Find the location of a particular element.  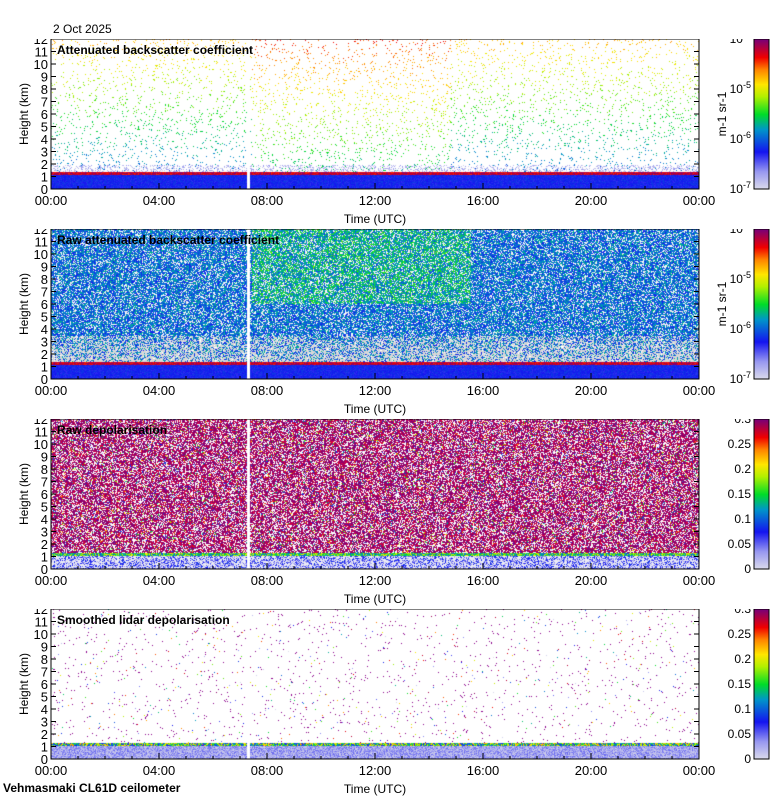

colorbar-tick-label: 0.05 is located at coordinates (740, 544).